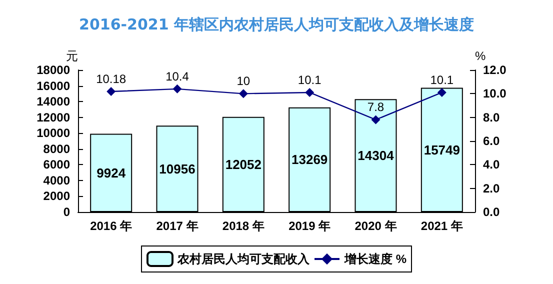 Image resolution: width=553 pixels, height=284 pixels. What do you see at coordinates (375, 259) in the screenshot?
I see `legend-label: 增长速度 %` at bounding box center [375, 259].